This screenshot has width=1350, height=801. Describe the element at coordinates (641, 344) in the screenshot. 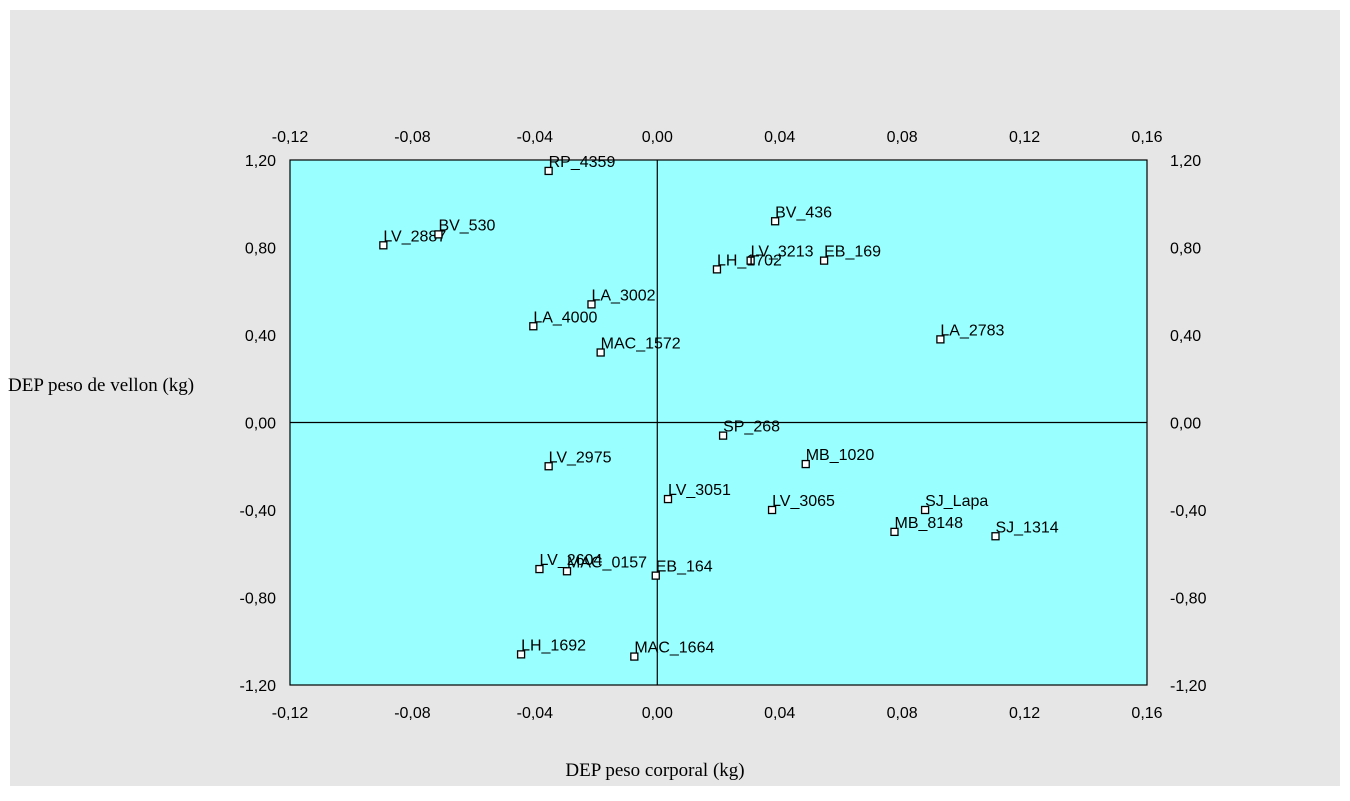

I see `data-point-label: MAC_1572` at that location.